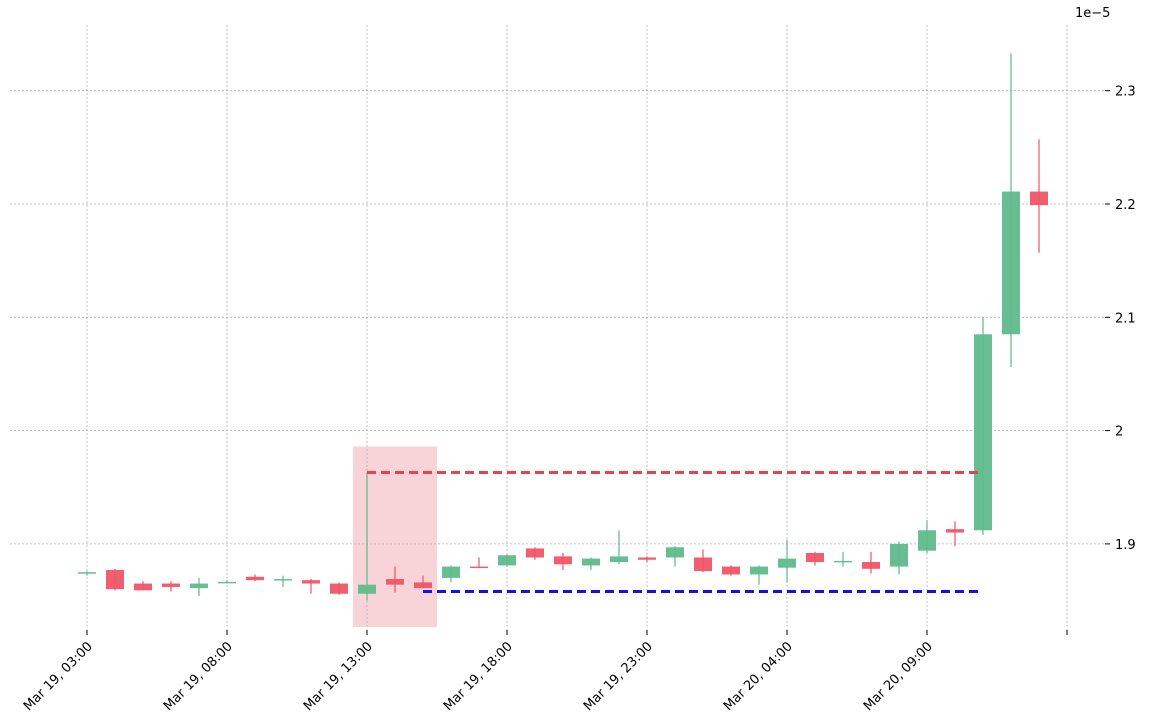 The height and width of the screenshot is (727, 1162). What do you see at coordinates (338, 676) in the screenshot?
I see `x-tick-label: Mar 19, 13:00` at bounding box center [338, 676].